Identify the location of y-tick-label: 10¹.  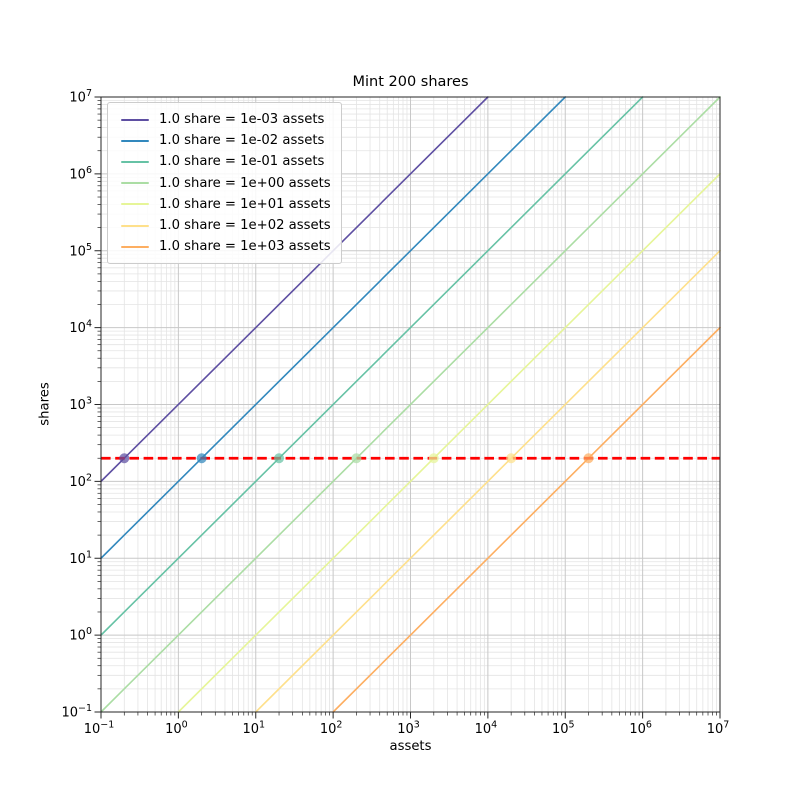
(80, 558).